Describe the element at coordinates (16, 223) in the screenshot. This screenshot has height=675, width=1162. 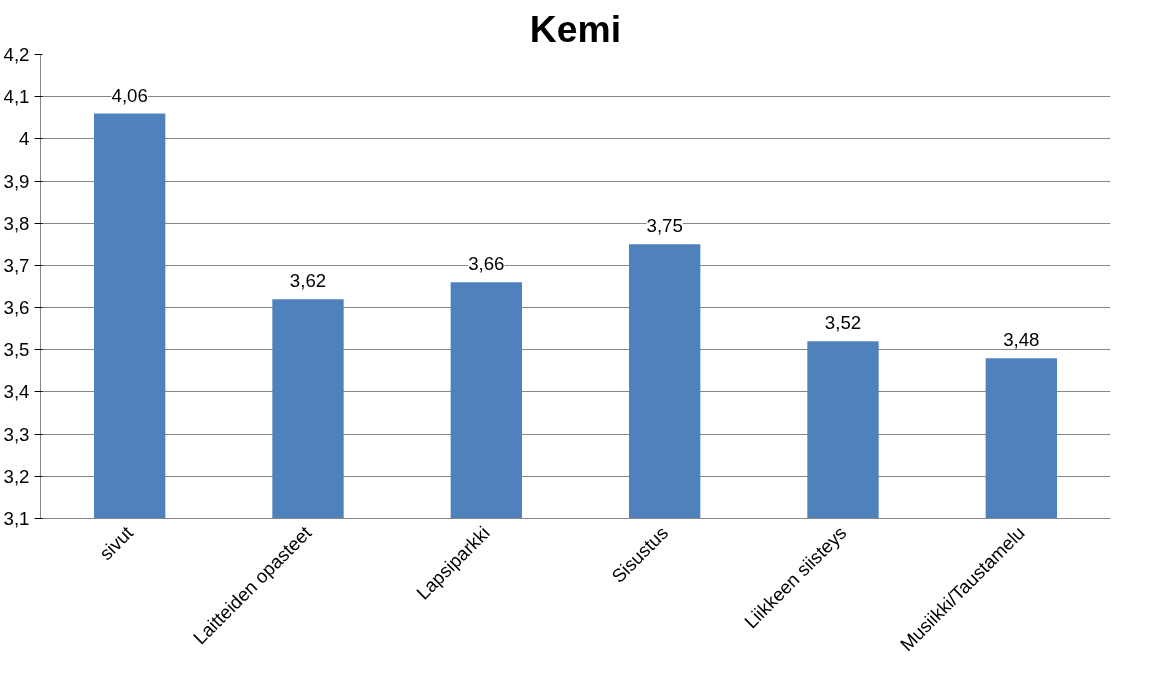
I see `y-tick-label: 3,8` at that location.